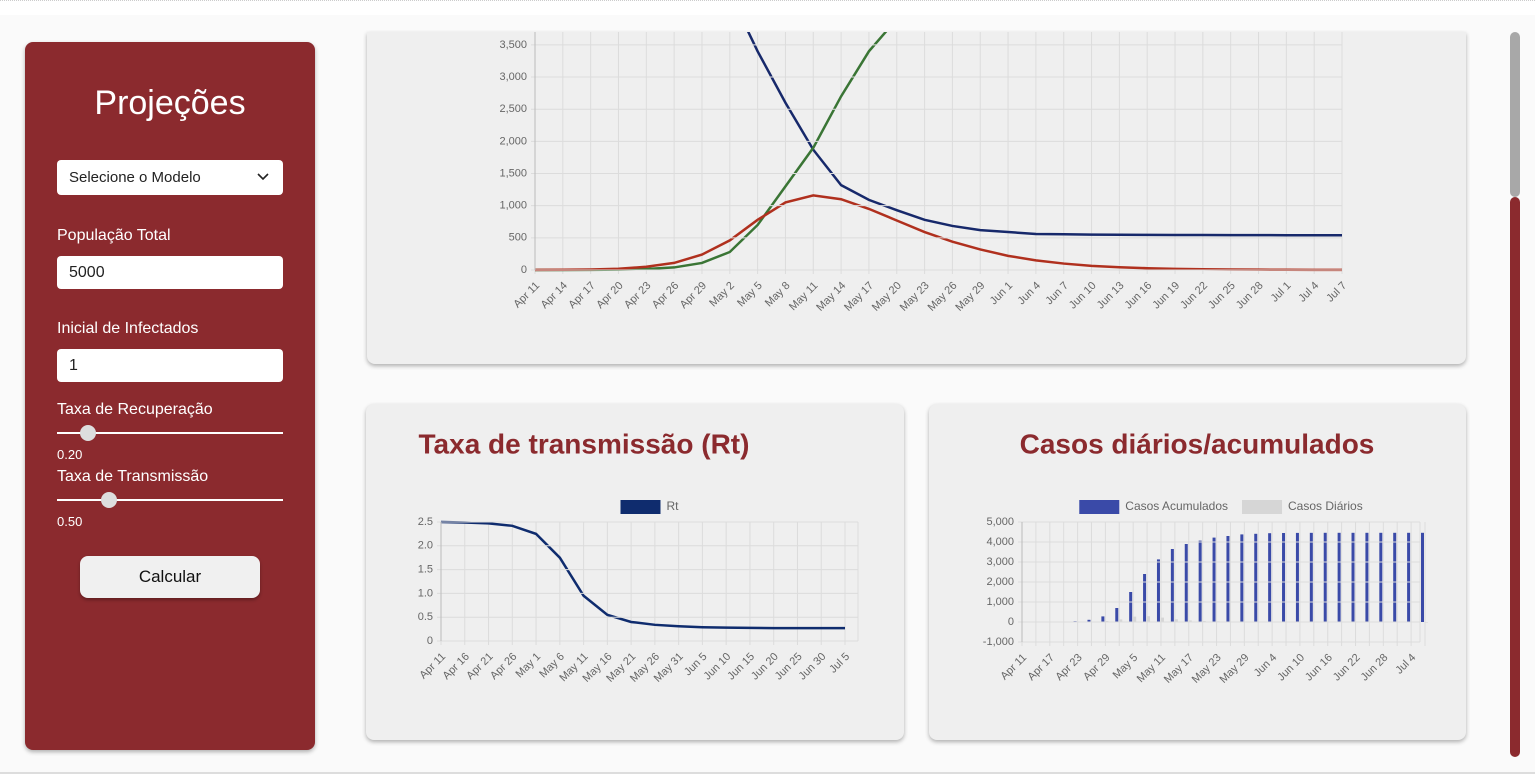 The height and width of the screenshot is (774, 1535). I want to click on y-tick-label: 1.5, so click(425, 570).